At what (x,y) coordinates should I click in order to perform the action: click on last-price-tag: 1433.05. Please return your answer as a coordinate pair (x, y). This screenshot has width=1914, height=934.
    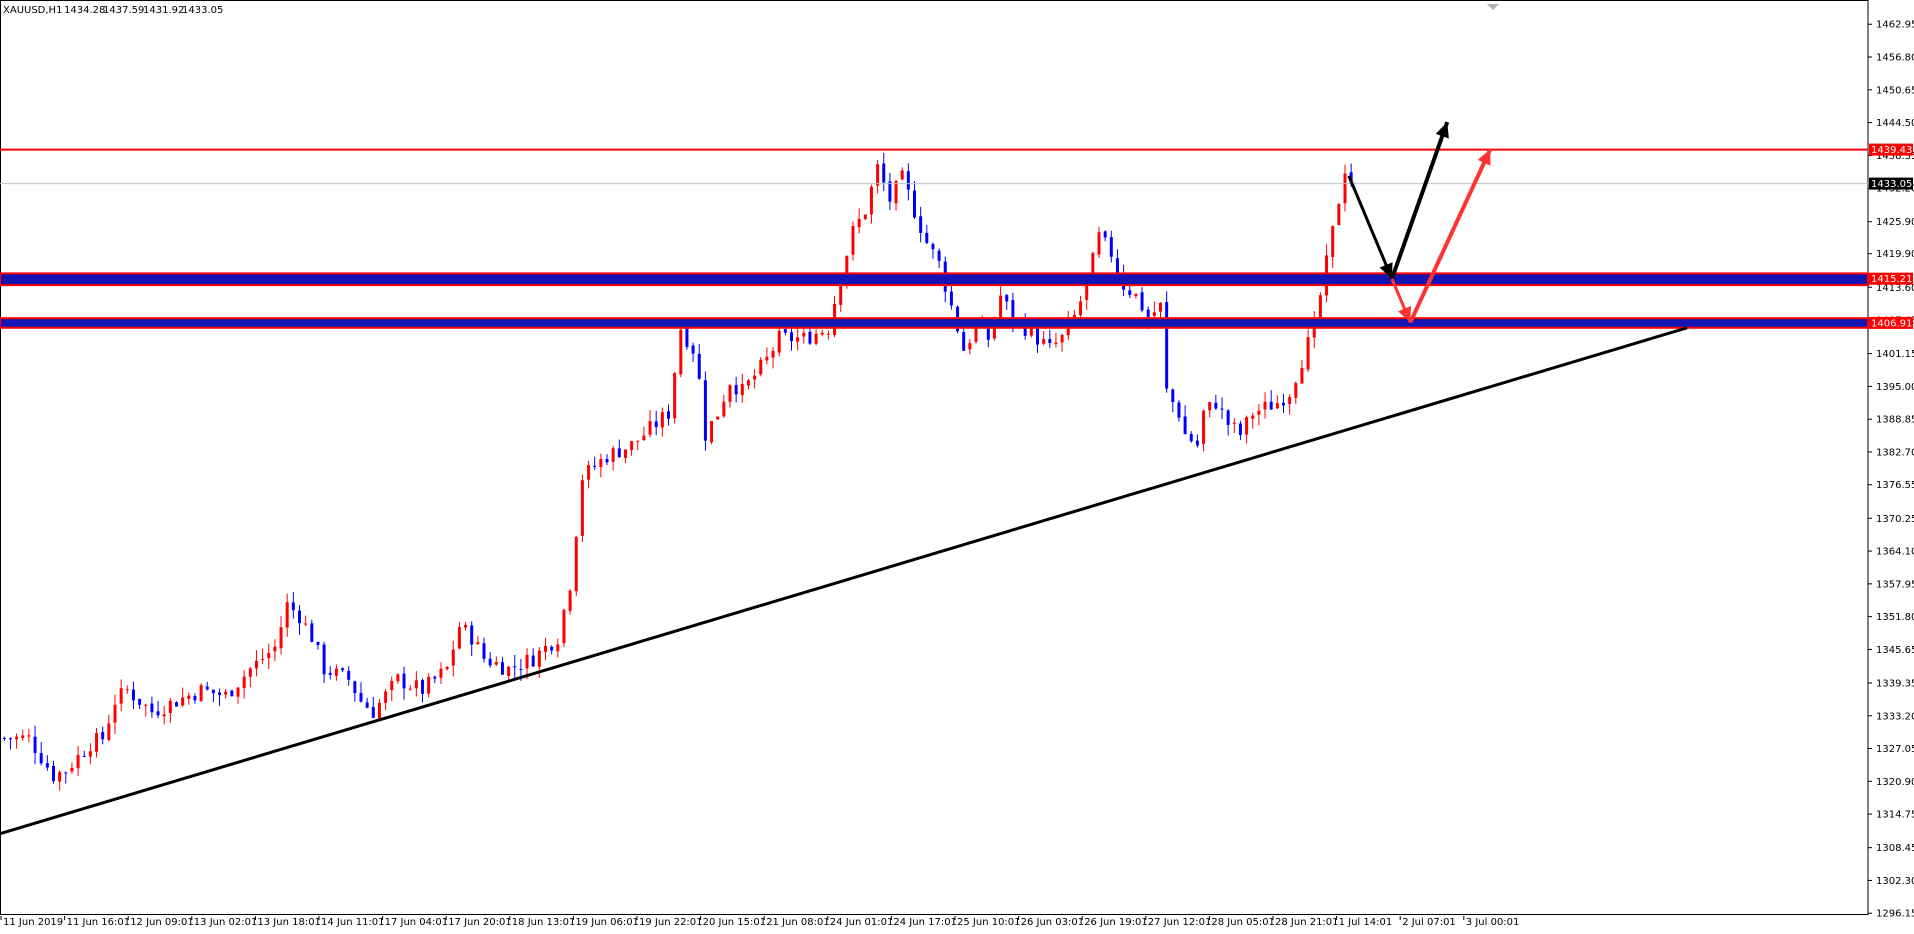
    Looking at the image, I should click on (1891, 183).